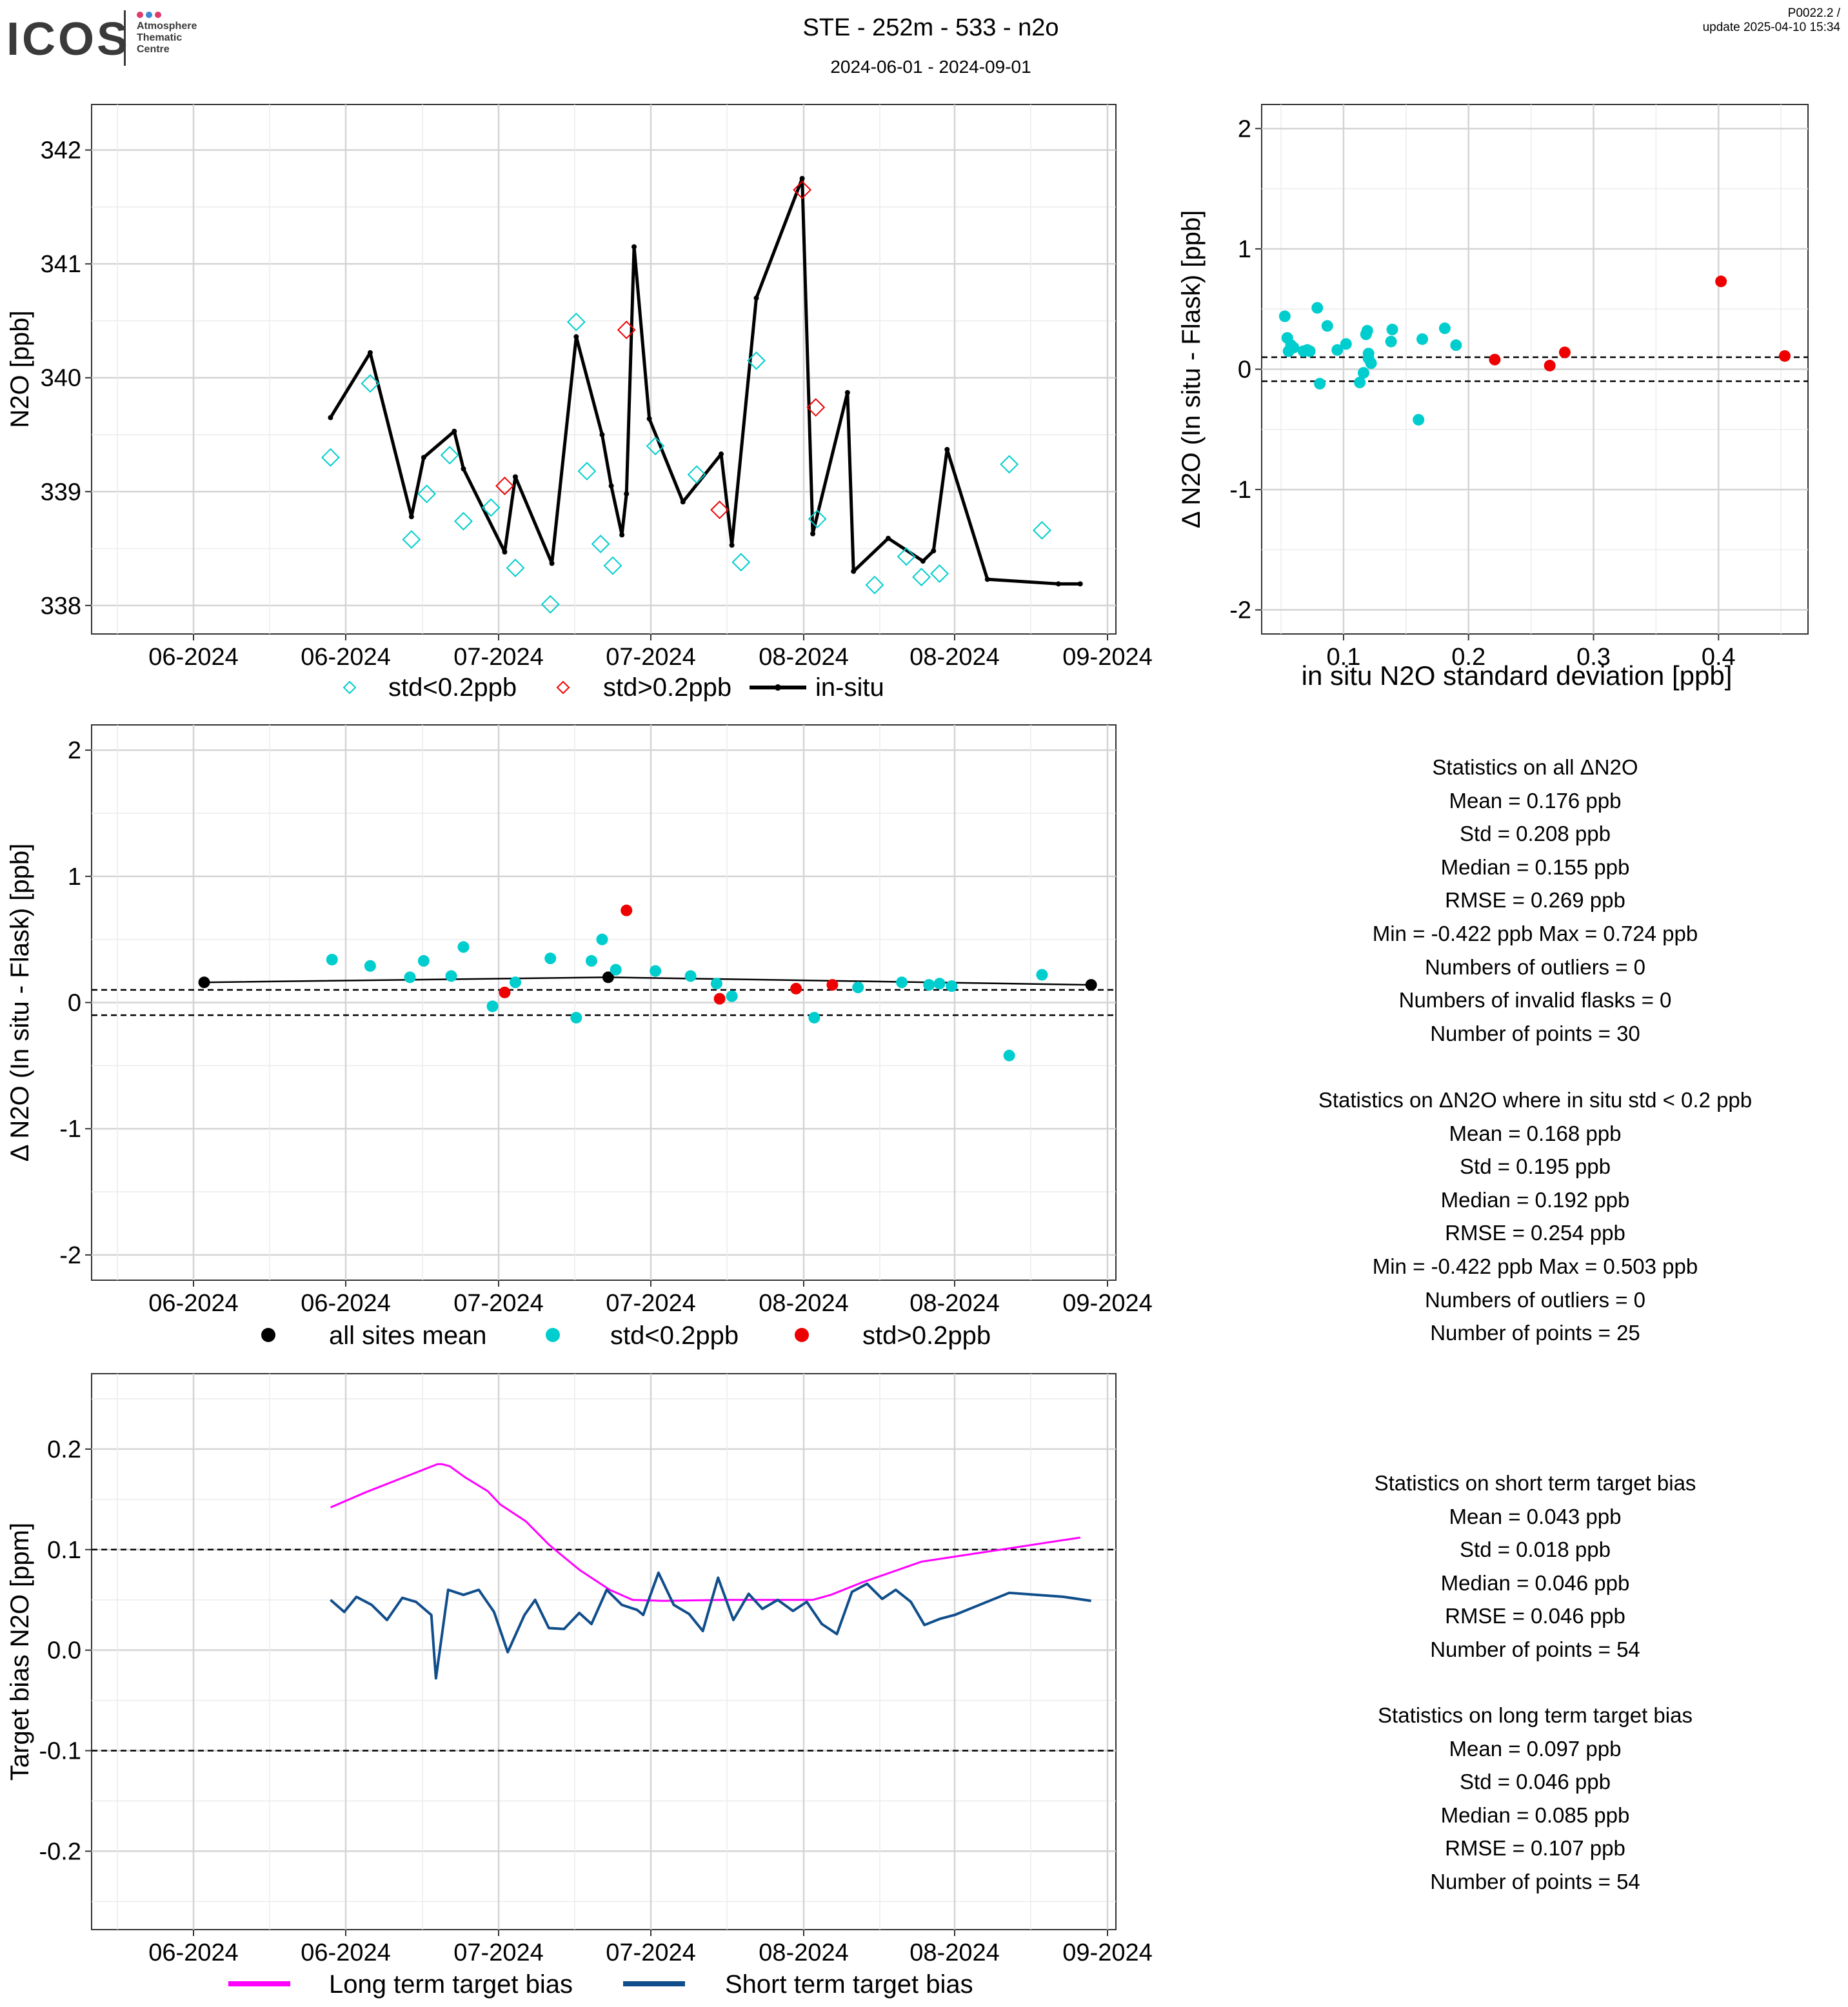 This screenshot has width=1848, height=2007. I want to click on logo-sub-line: Thematic, so click(160, 37).